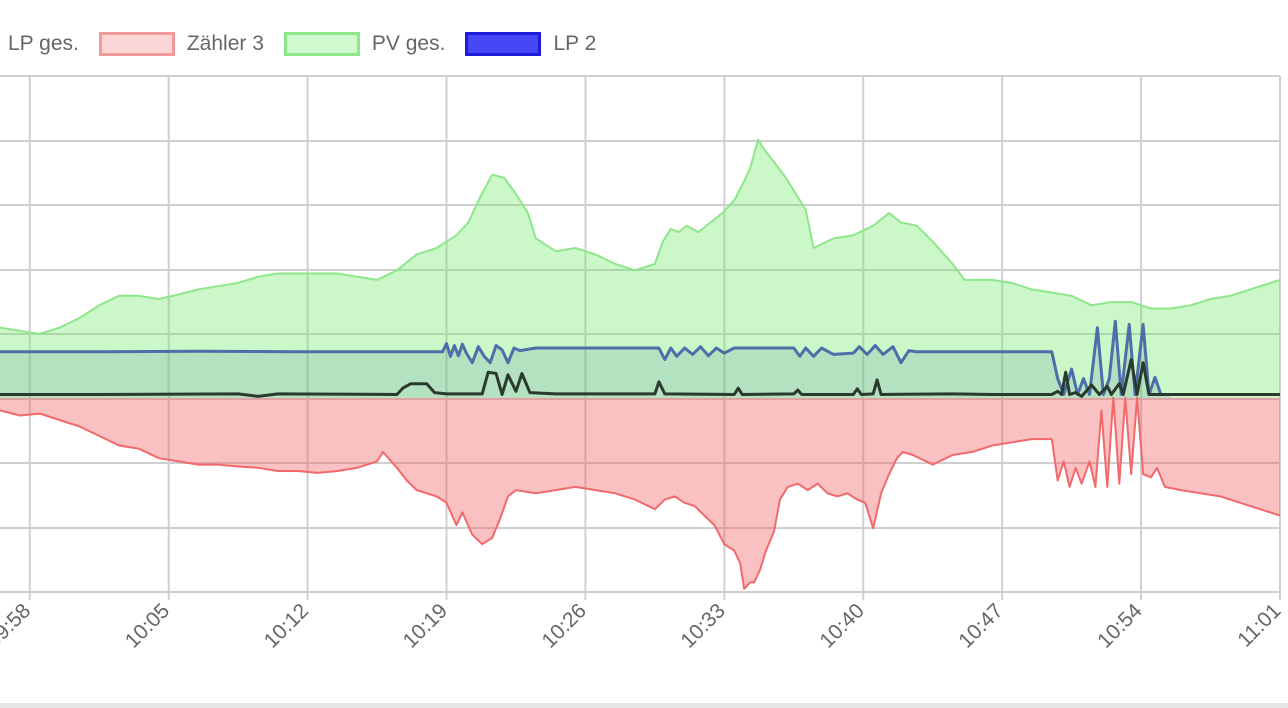 The image size is (1288, 708). I want to click on x-tick-label: 10:40, so click(841, 625).